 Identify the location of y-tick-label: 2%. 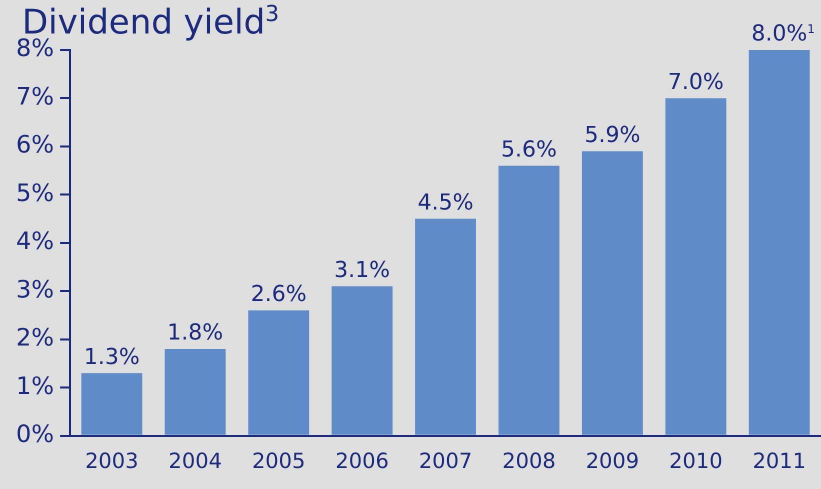
(35, 338).